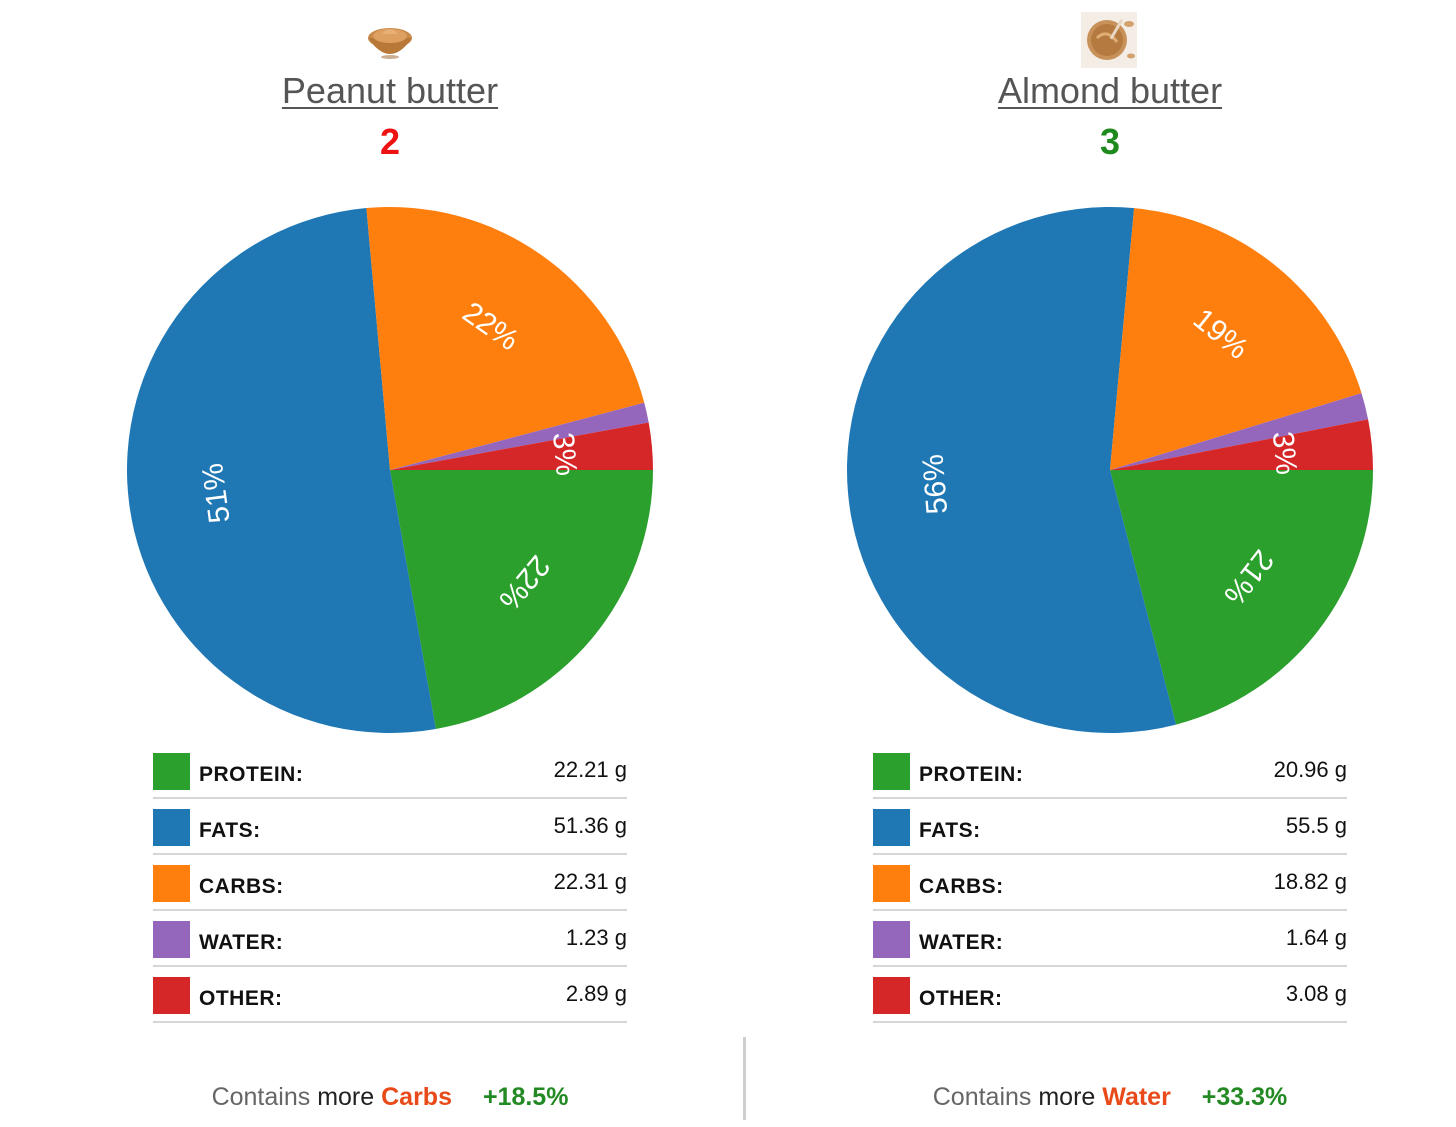 This screenshot has height=1127, width=1456. Describe the element at coordinates (1310, 881) in the screenshot. I see `legend-value: 18.82 g` at that location.